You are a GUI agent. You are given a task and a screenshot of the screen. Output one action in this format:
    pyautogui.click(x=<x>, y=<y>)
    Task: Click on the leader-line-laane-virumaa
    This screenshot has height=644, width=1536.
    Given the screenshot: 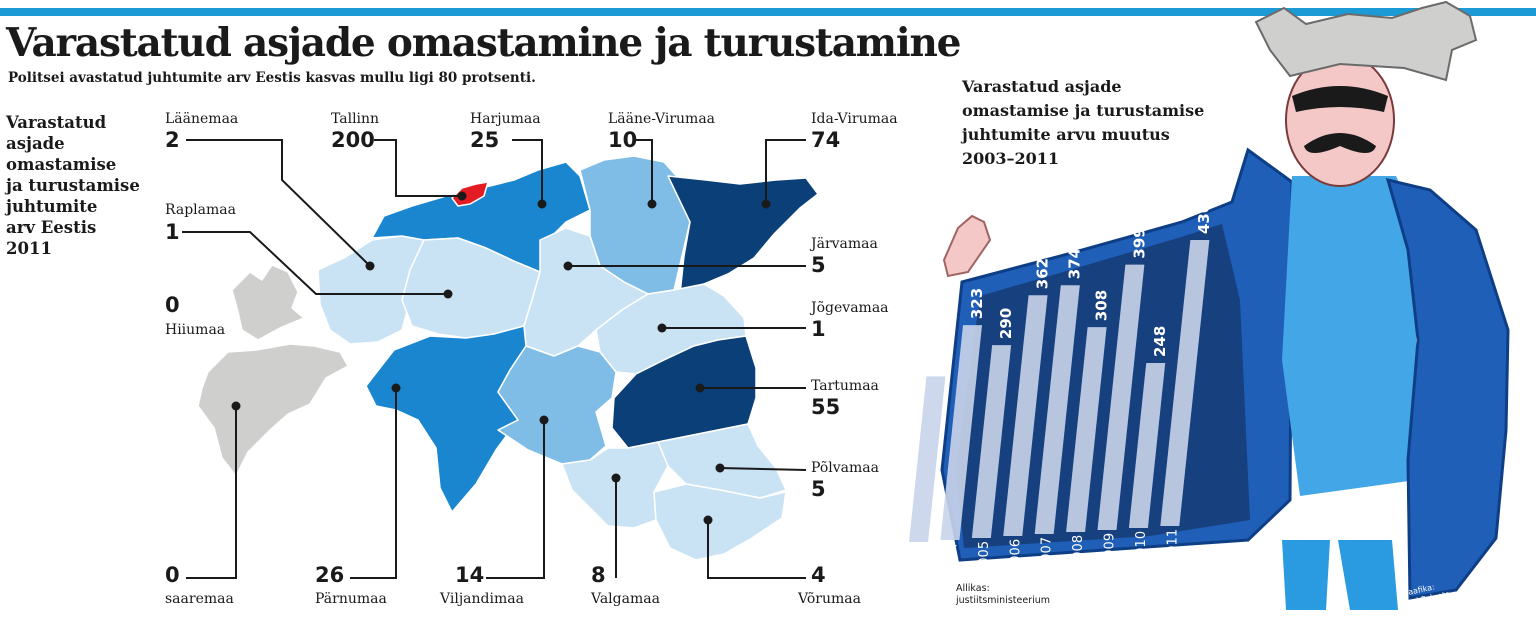 What is the action you would take?
    pyautogui.click(x=644, y=171)
    